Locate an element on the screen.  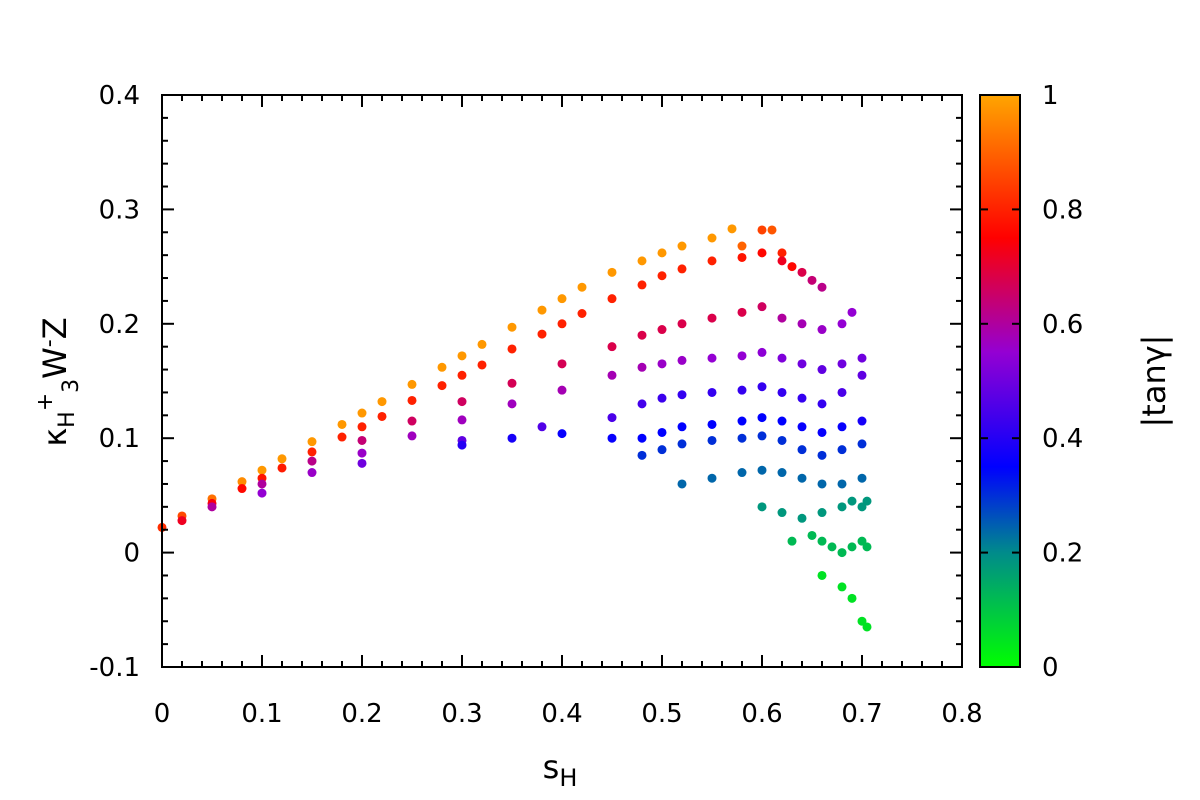
x-tick-label: 0.2 is located at coordinates (361, 714).